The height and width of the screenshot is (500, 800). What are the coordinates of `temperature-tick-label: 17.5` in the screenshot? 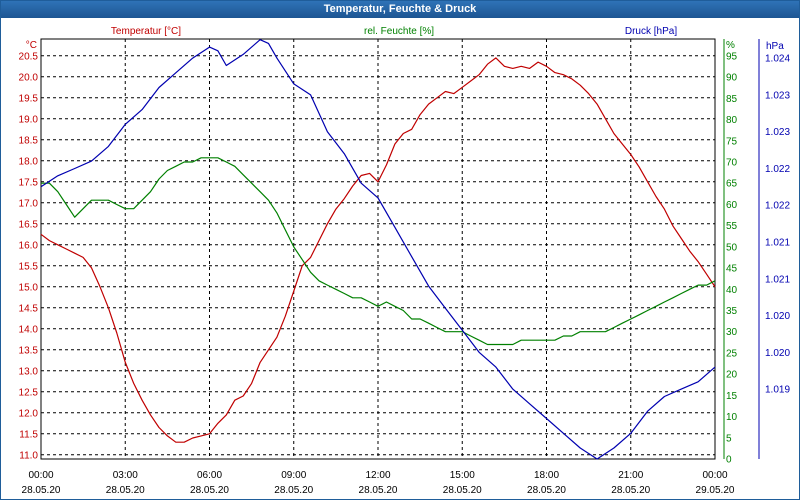 It's located at (29, 182).